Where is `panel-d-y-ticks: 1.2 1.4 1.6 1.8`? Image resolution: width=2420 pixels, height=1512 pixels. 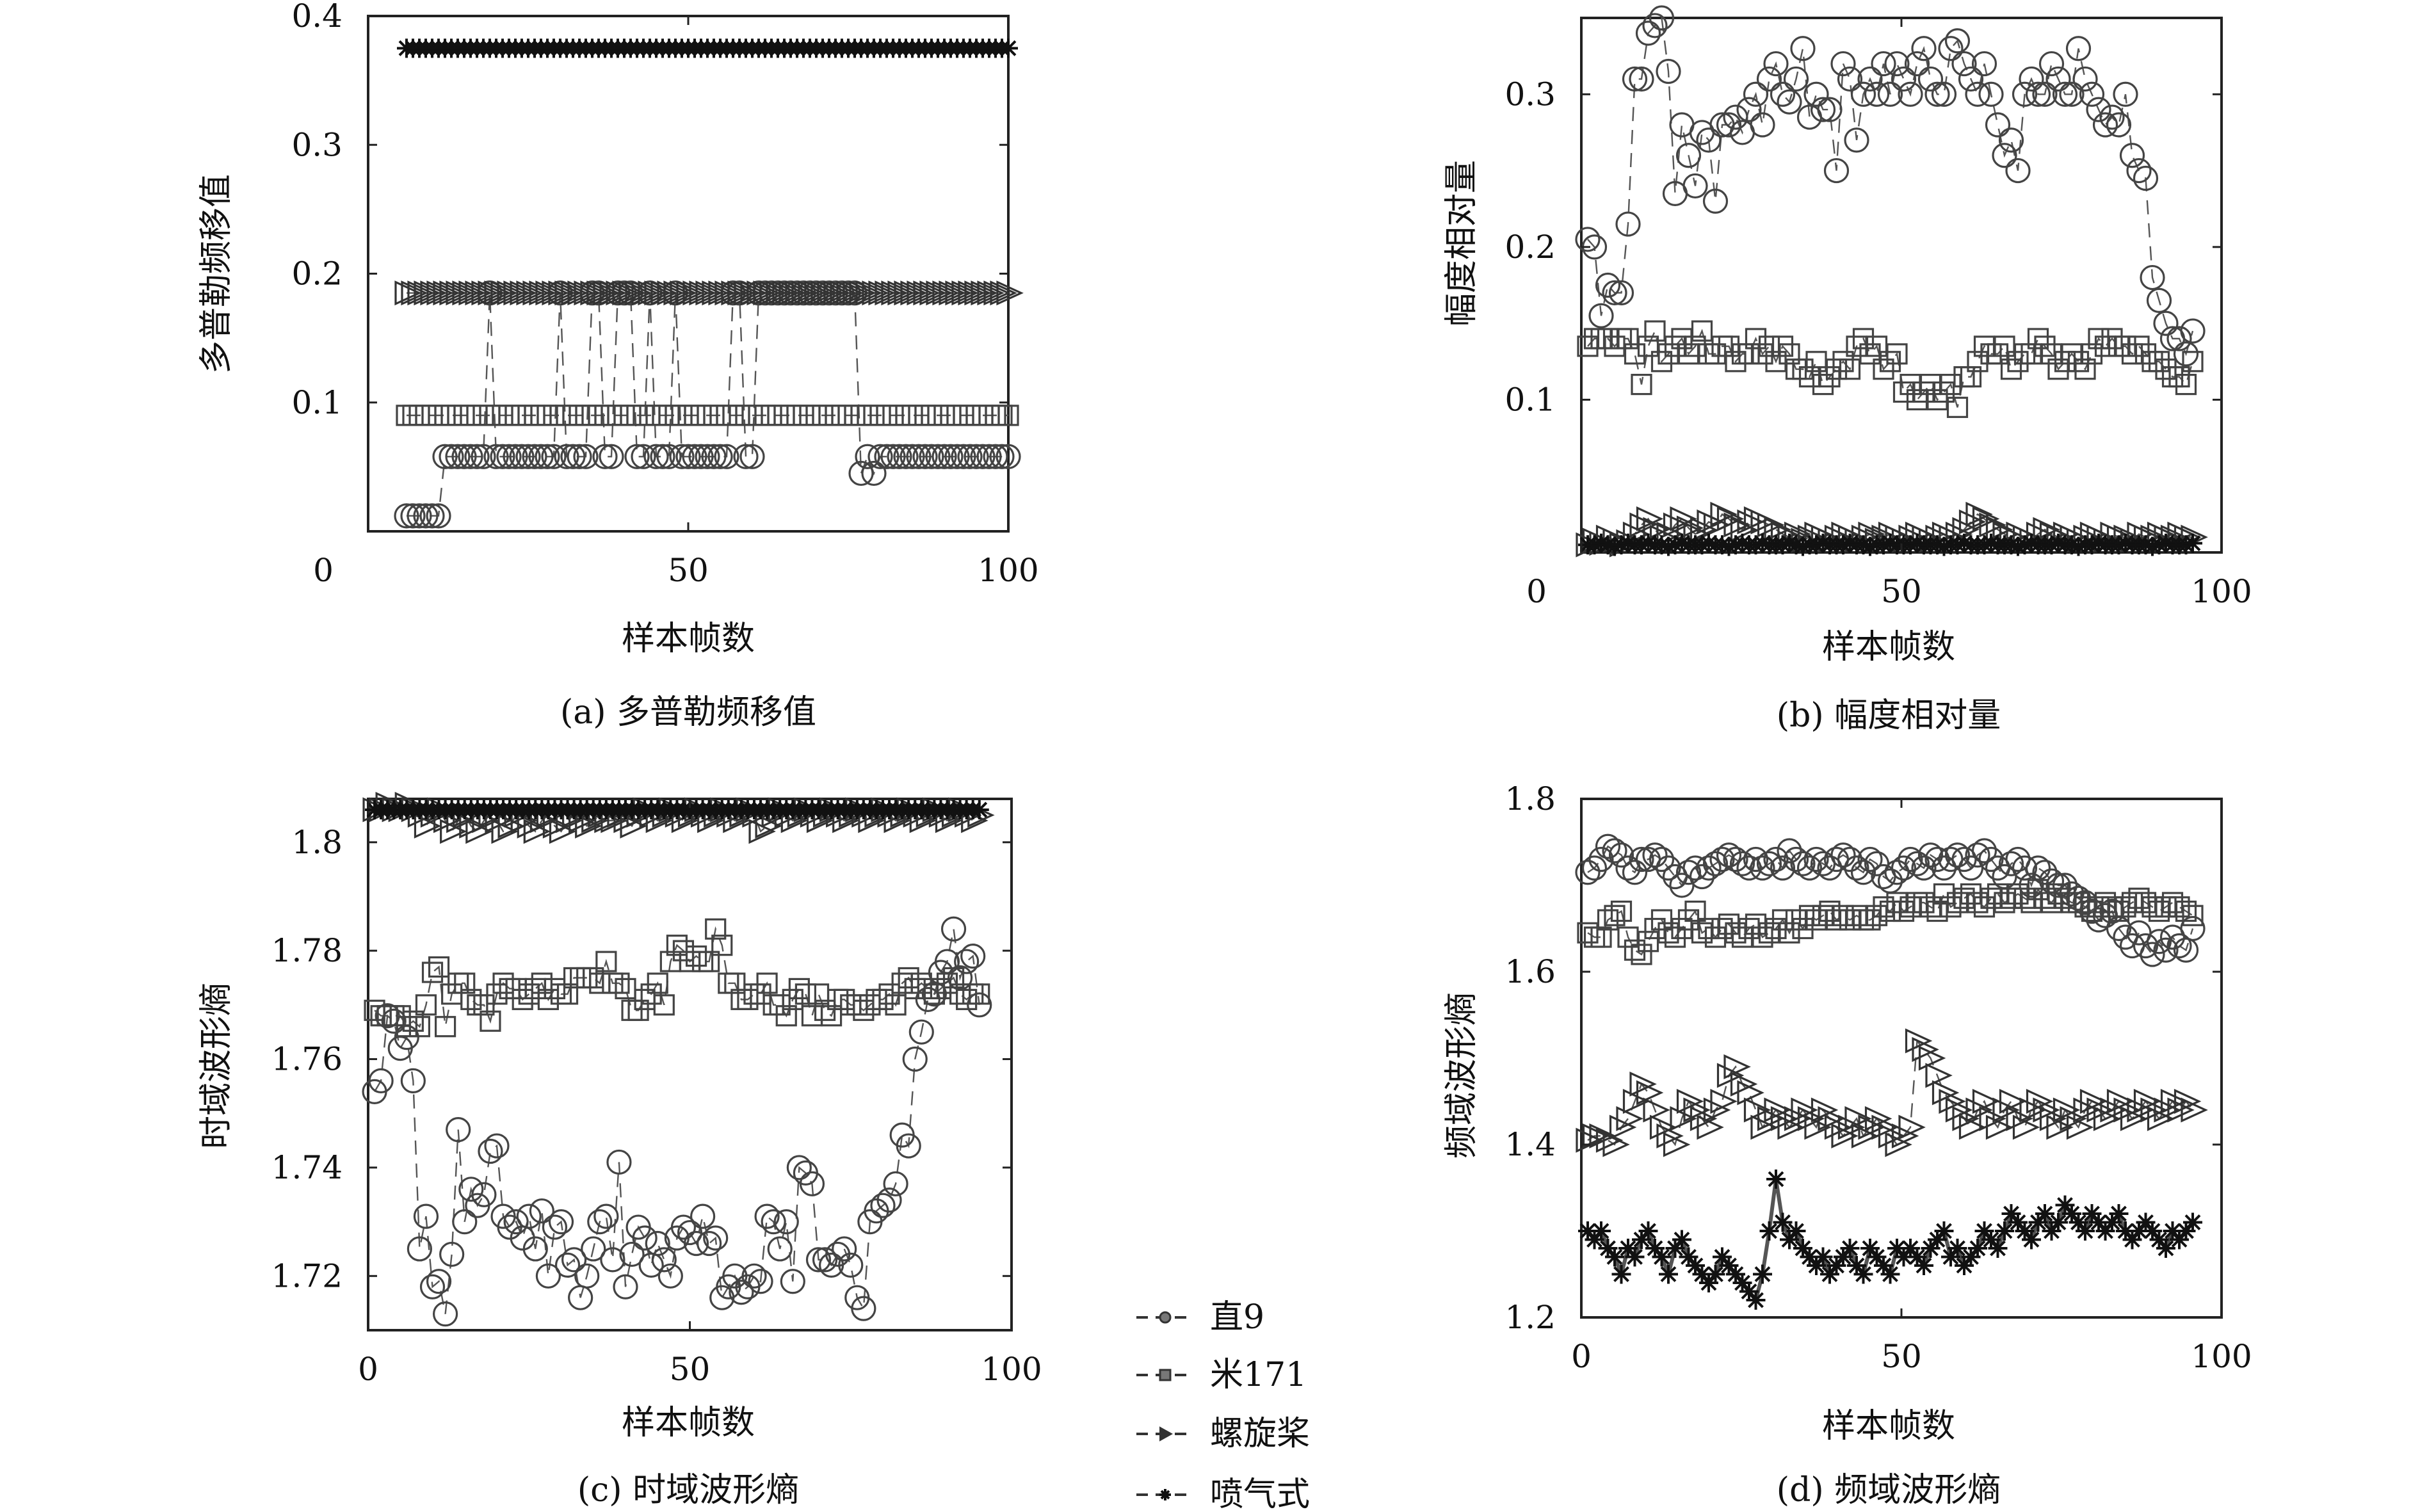
panel-d-y-ticks: 1.2 1.4 1.6 1.8 is located at coordinates (1863, 1058).